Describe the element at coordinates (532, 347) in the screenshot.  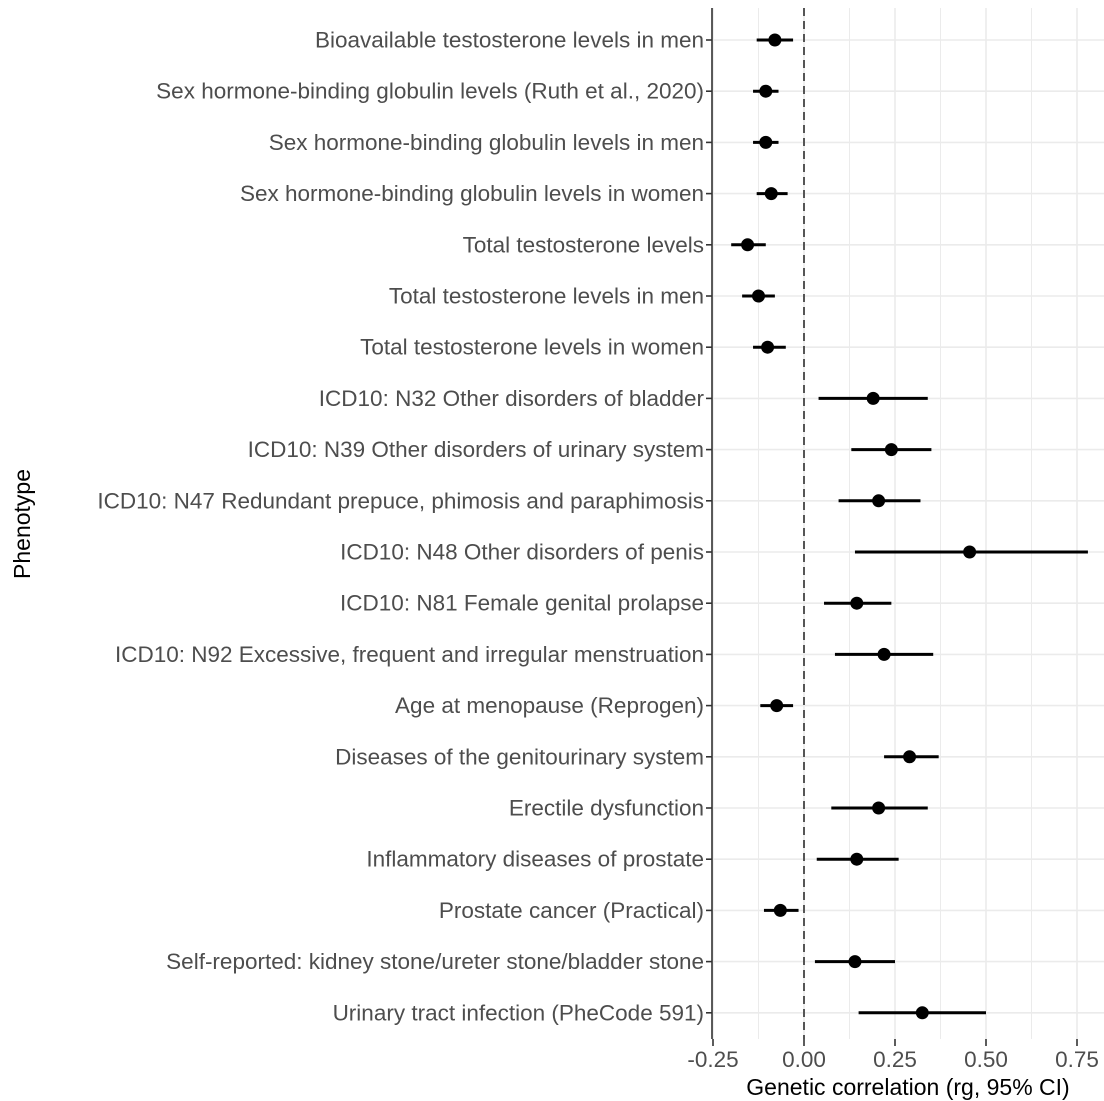
I see `phenotype-label: Total testosterone levels in women` at that location.